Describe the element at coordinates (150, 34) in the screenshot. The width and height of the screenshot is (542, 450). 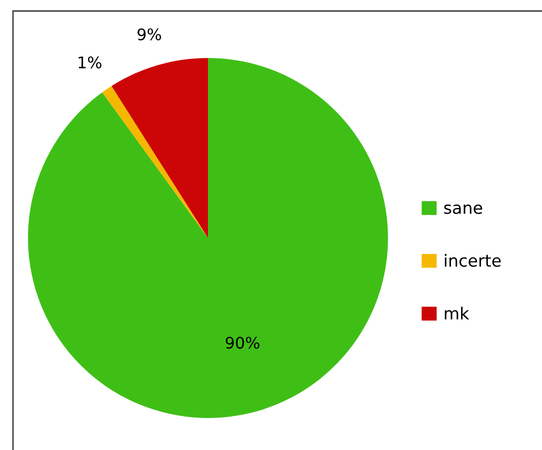
I see `data-label: 9%` at that location.